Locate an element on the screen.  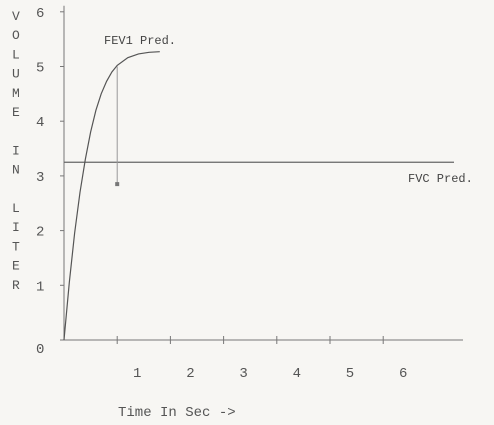
x-tick-label: 5 is located at coordinates (350, 374).